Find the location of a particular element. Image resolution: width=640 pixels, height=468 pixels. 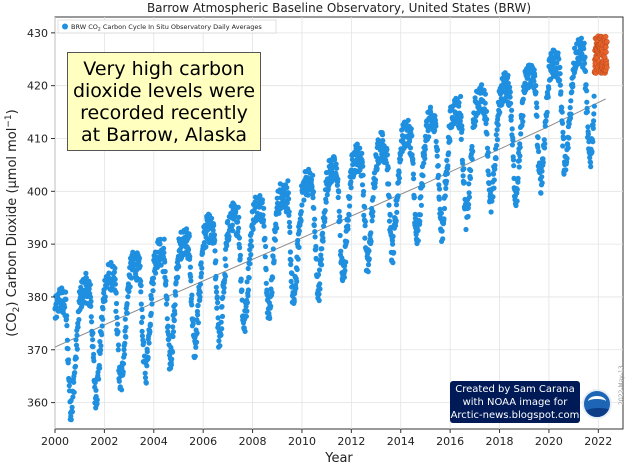

x-tick-label: 2010 is located at coordinates (302, 441).